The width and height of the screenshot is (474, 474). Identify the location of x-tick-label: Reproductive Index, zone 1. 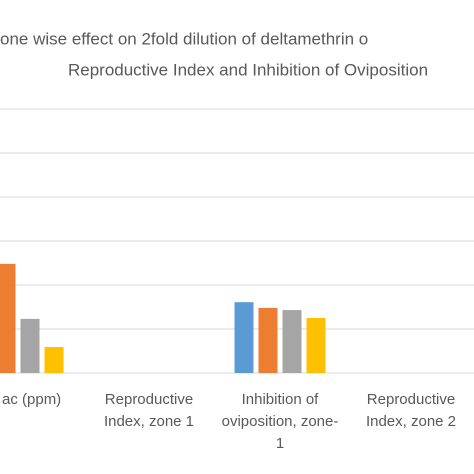
(149, 410).